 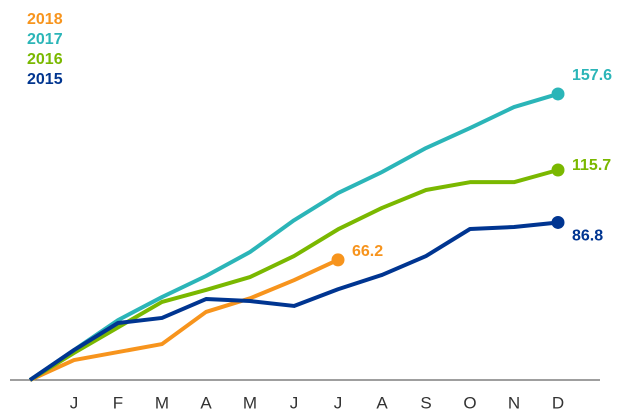 I want to click on value-label: 86.8, so click(x=587, y=236).